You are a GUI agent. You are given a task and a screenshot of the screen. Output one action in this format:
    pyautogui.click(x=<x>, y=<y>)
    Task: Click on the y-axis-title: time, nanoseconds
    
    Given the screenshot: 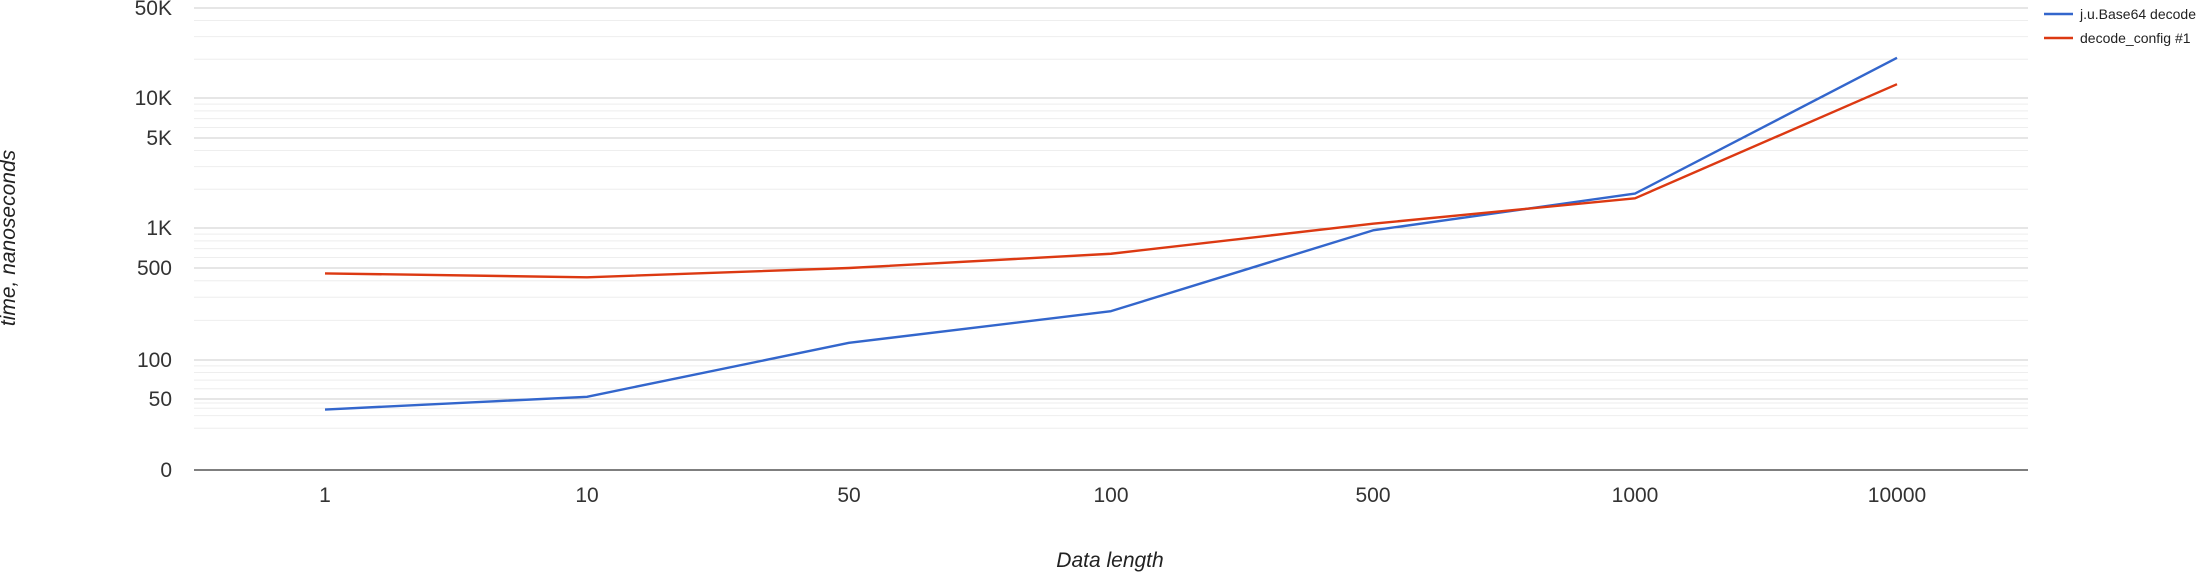 What is the action you would take?
    pyautogui.click(x=10, y=237)
    